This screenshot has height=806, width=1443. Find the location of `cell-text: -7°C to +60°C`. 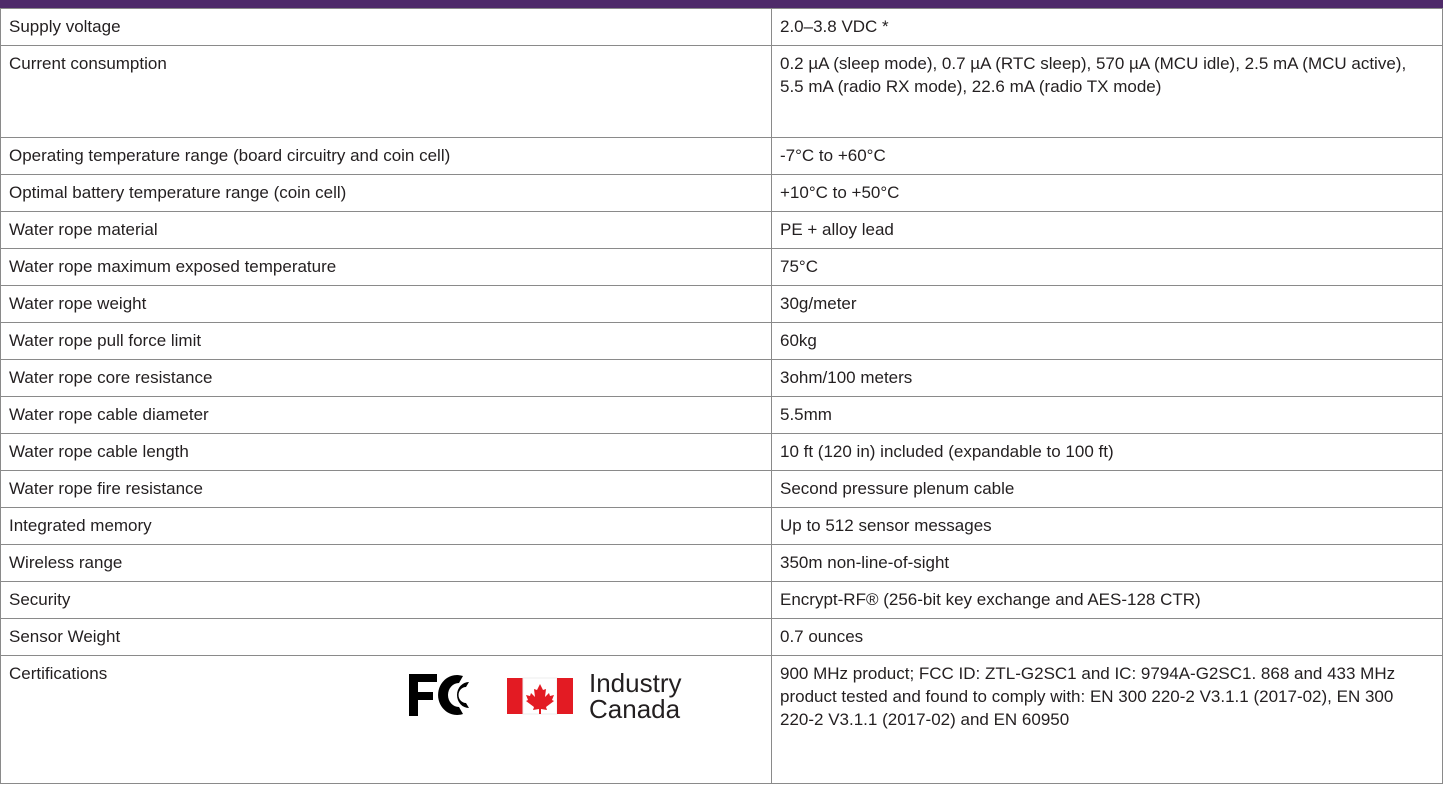

cell-text: -7°C to +60°C is located at coordinates (833, 155).